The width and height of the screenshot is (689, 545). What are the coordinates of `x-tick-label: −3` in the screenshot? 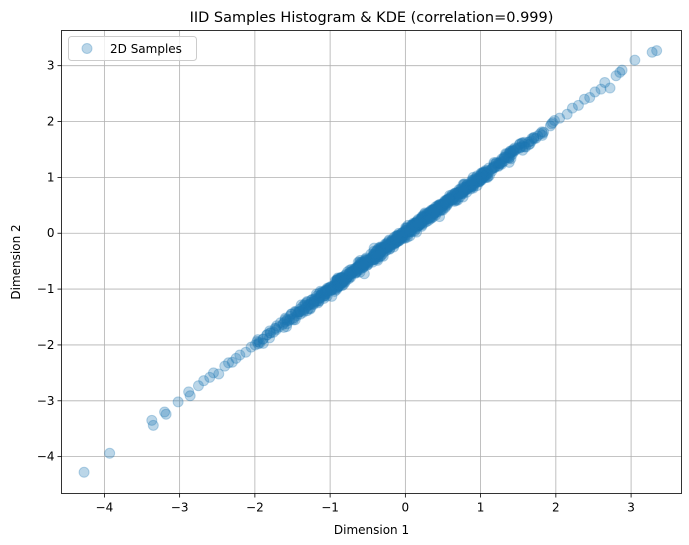 It's located at (180, 508).